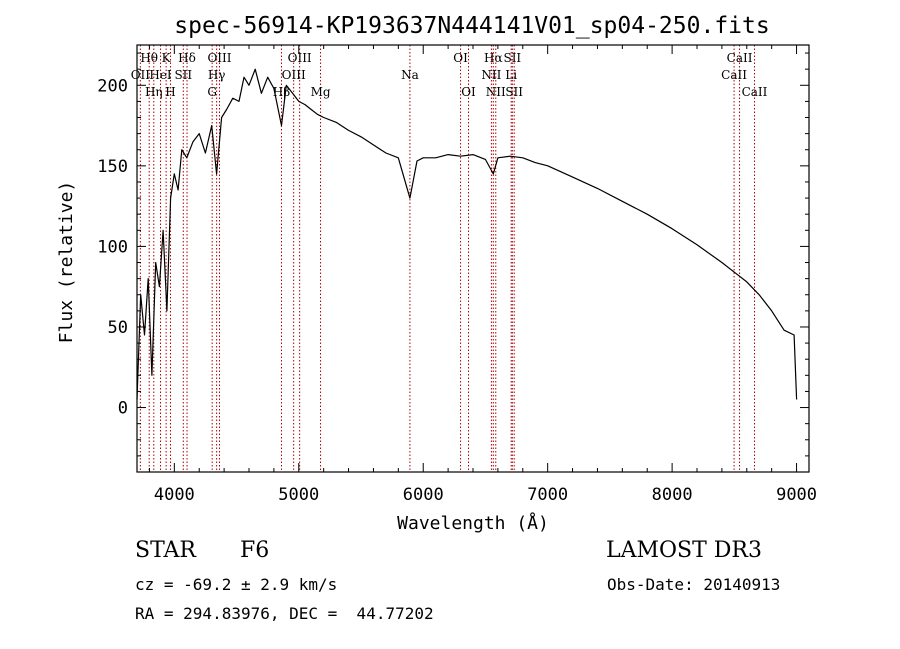 The width and height of the screenshot is (900, 649). I want to click on object-subclass: F6, so click(255, 550).